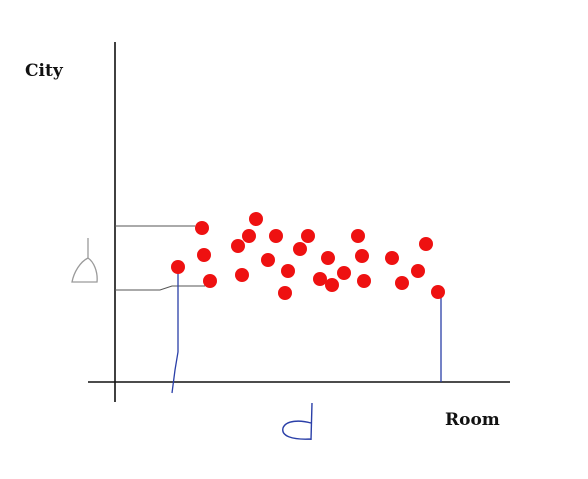 The height and width of the screenshot is (479, 588). What do you see at coordinates (175, 333) in the screenshot?
I see `left-vertical-guide` at bounding box center [175, 333].